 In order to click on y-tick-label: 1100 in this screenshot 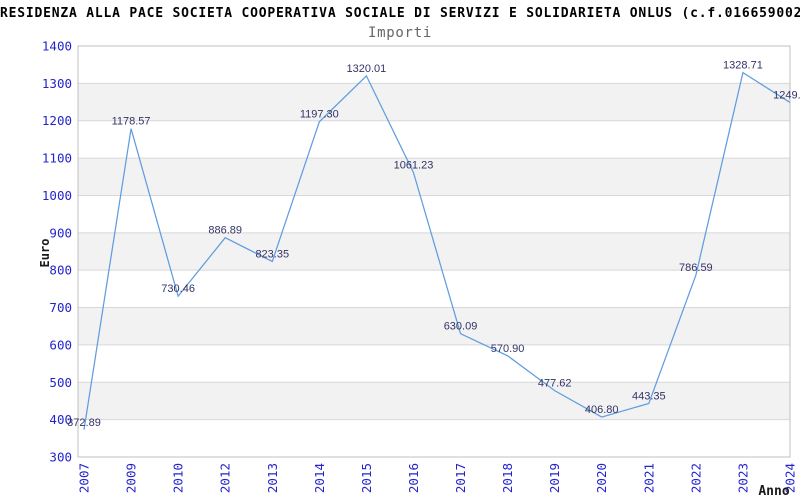, I will do `click(57, 158)`.